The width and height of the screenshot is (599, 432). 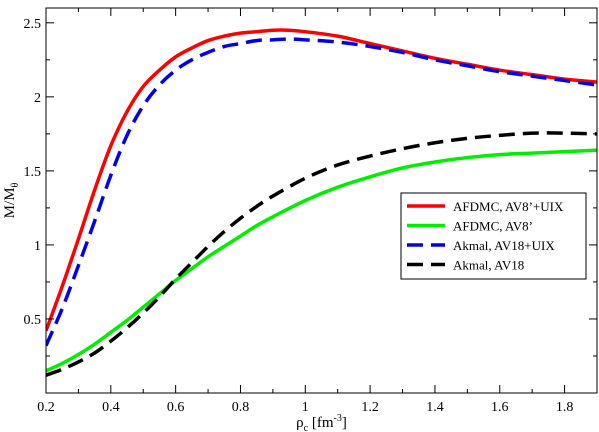 What do you see at coordinates (241, 407) in the screenshot?
I see `x-tick-label: 0.8` at bounding box center [241, 407].